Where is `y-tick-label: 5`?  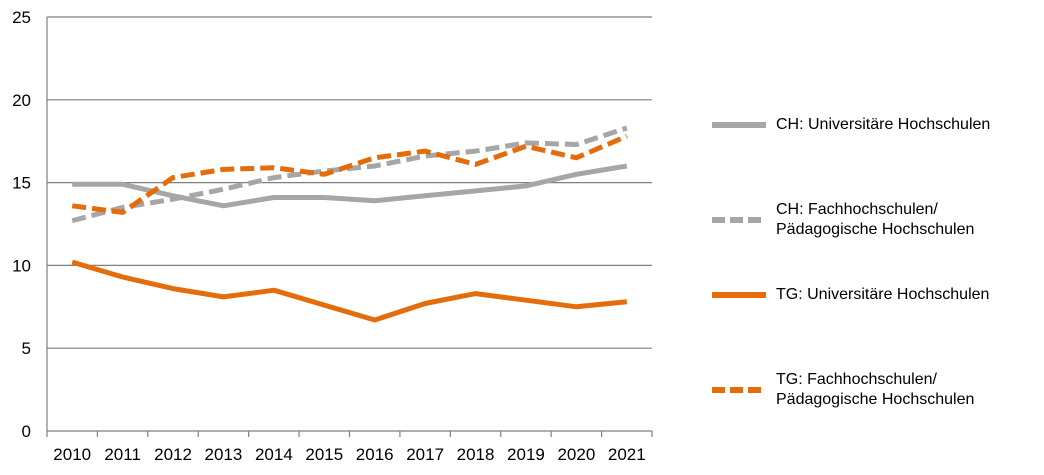 y-tick-label: 5 is located at coordinates (26, 348).